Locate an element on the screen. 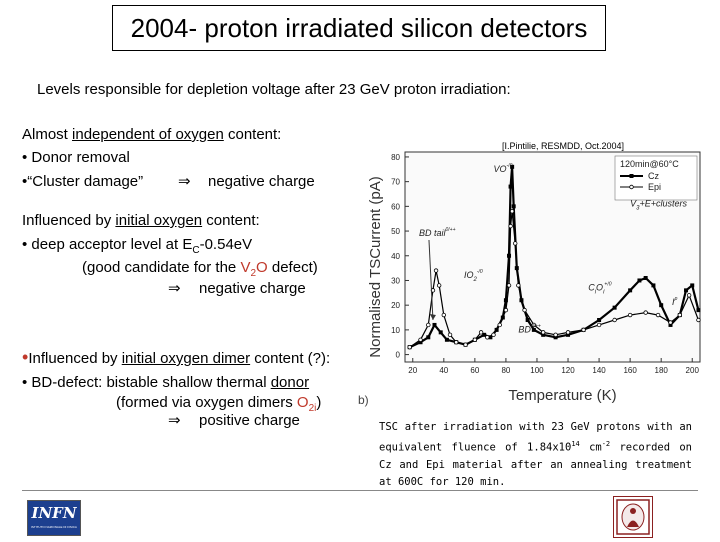 The height and width of the screenshot is (542, 720). annotation-label: BD0/++ is located at coordinates (529, 328).